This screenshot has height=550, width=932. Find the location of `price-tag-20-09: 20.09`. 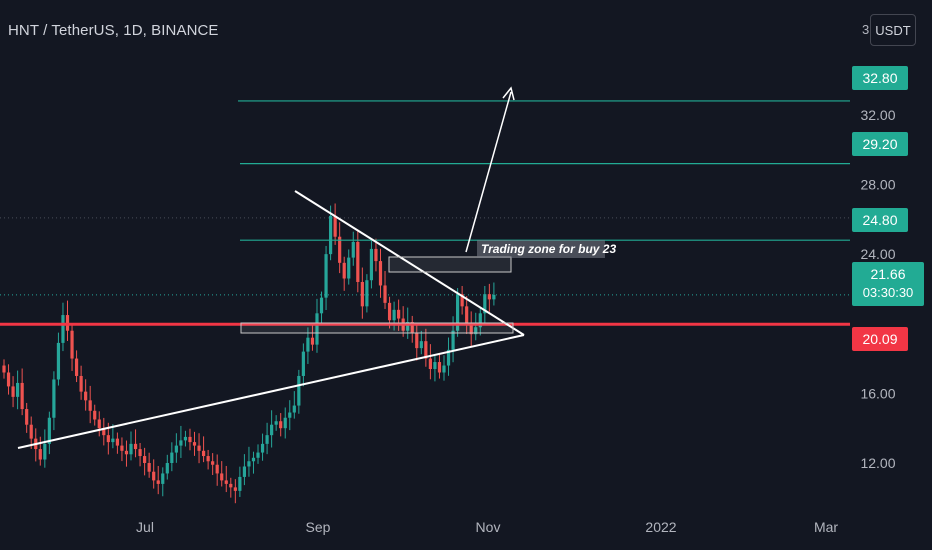

price-tag-20-09: 20.09 is located at coordinates (880, 339).